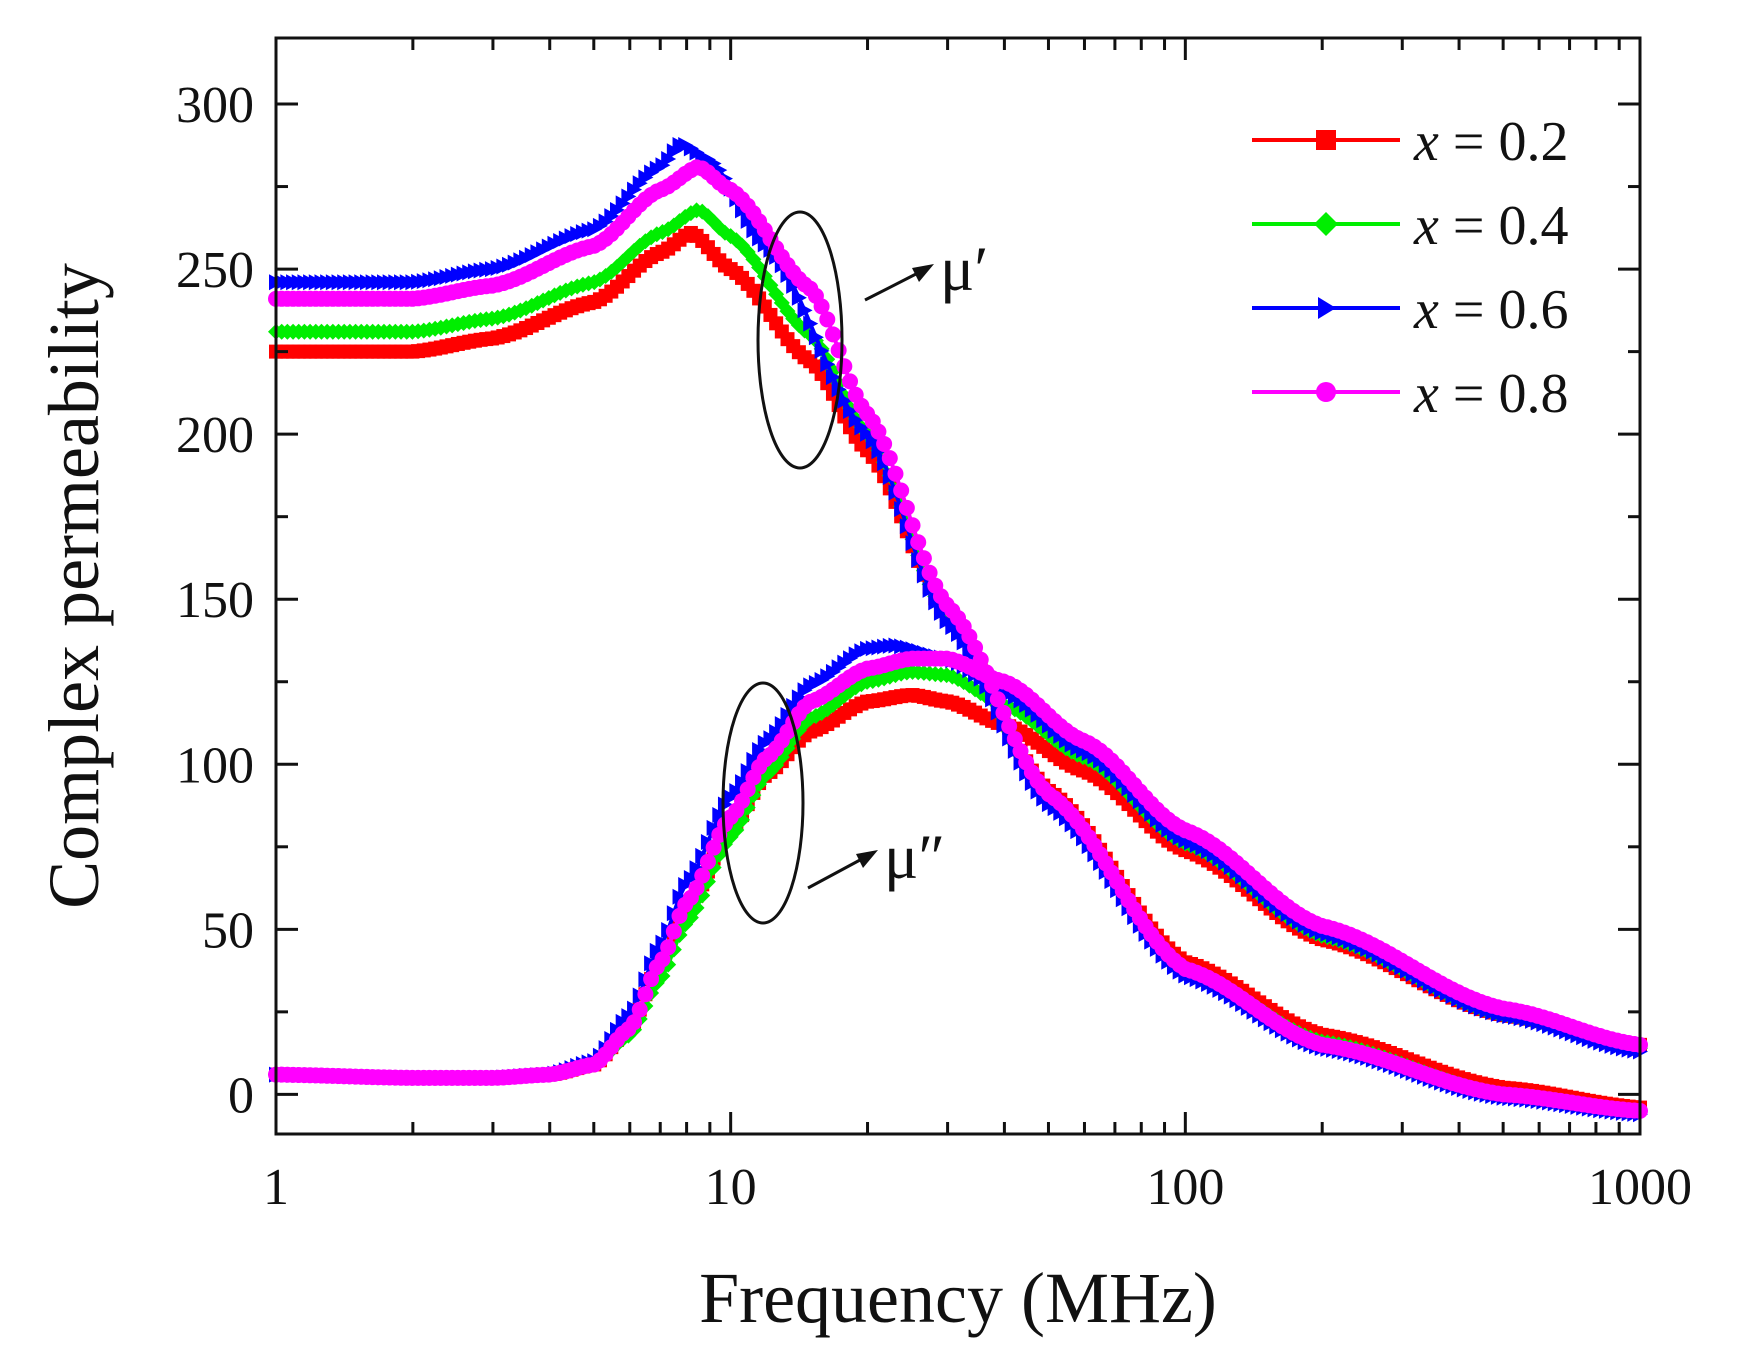  Describe the element at coordinates (215, 765) in the screenshot. I see `y-tick-label: 100` at that location.